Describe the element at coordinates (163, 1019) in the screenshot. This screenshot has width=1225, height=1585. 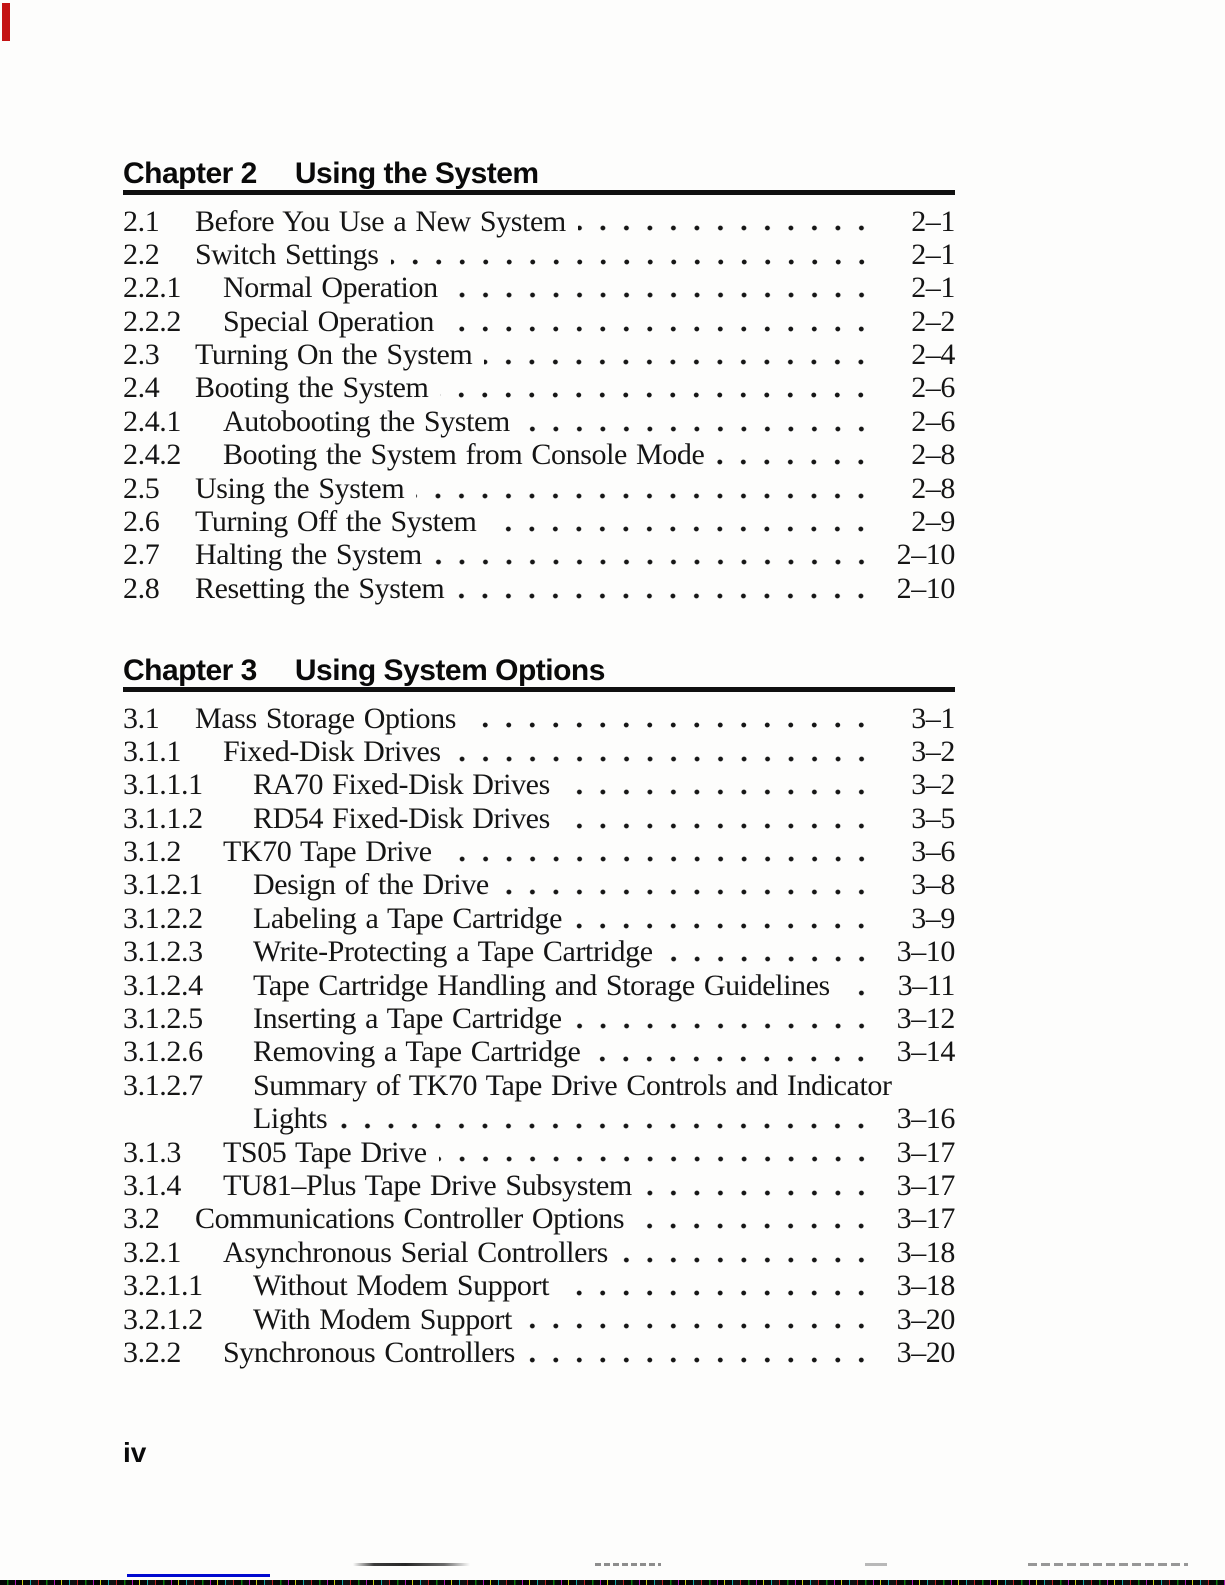
I see `section-number: 3.1.2.5` at that location.